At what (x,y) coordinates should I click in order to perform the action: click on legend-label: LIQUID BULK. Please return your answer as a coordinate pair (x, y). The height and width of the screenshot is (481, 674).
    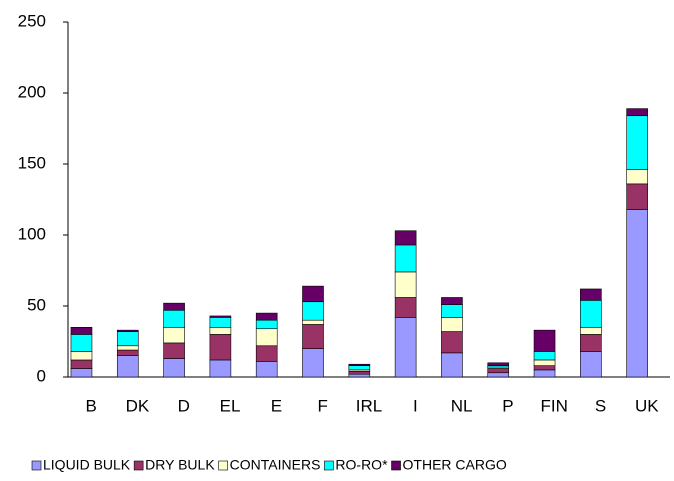
    Looking at the image, I should click on (87, 465).